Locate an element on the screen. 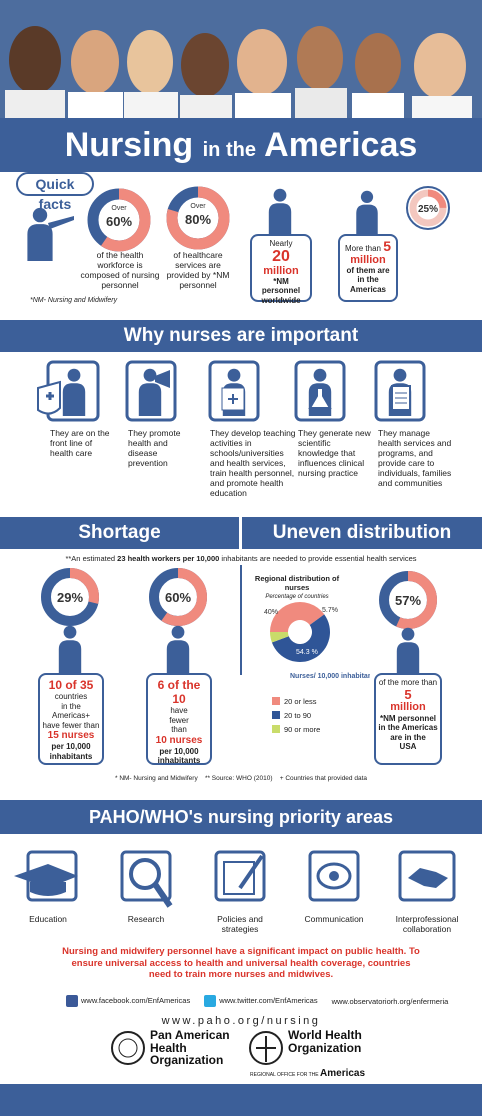 The height and width of the screenshot is (1116, 482). box-line: have is located at coordinates (179, 710).